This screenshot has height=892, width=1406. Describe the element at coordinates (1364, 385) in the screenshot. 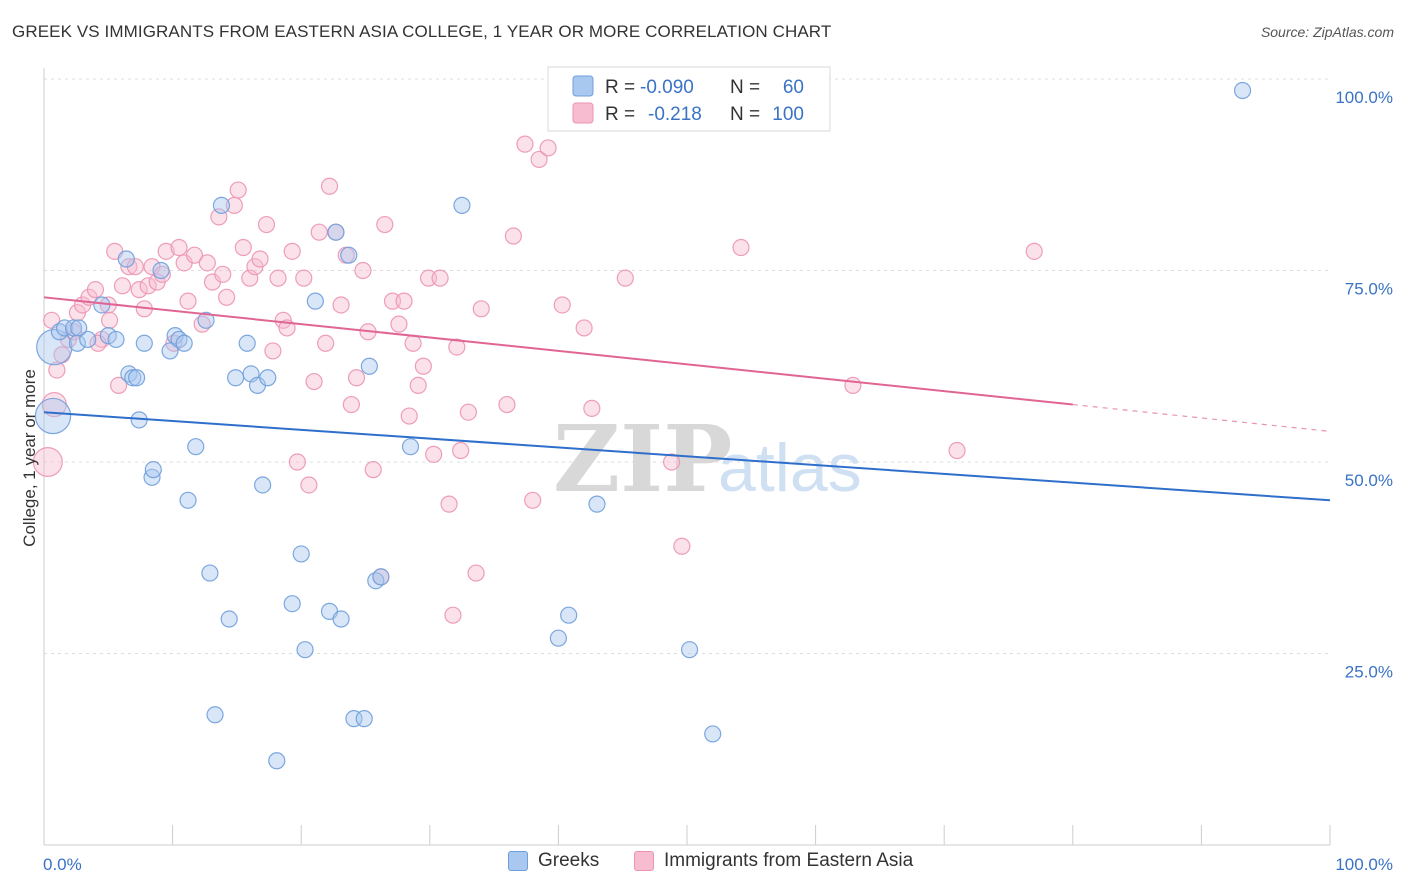

I see `y-tick-labels: 25.0% 50.0% 75.0% 100.0%` at that location.